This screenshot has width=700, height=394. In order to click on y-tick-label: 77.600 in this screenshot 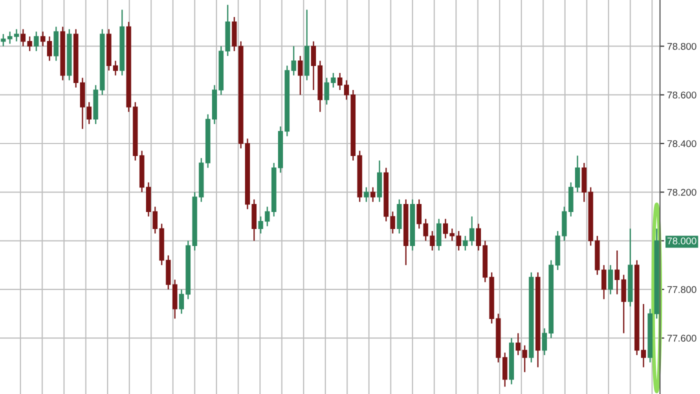, I will do `click(681, 338)`.